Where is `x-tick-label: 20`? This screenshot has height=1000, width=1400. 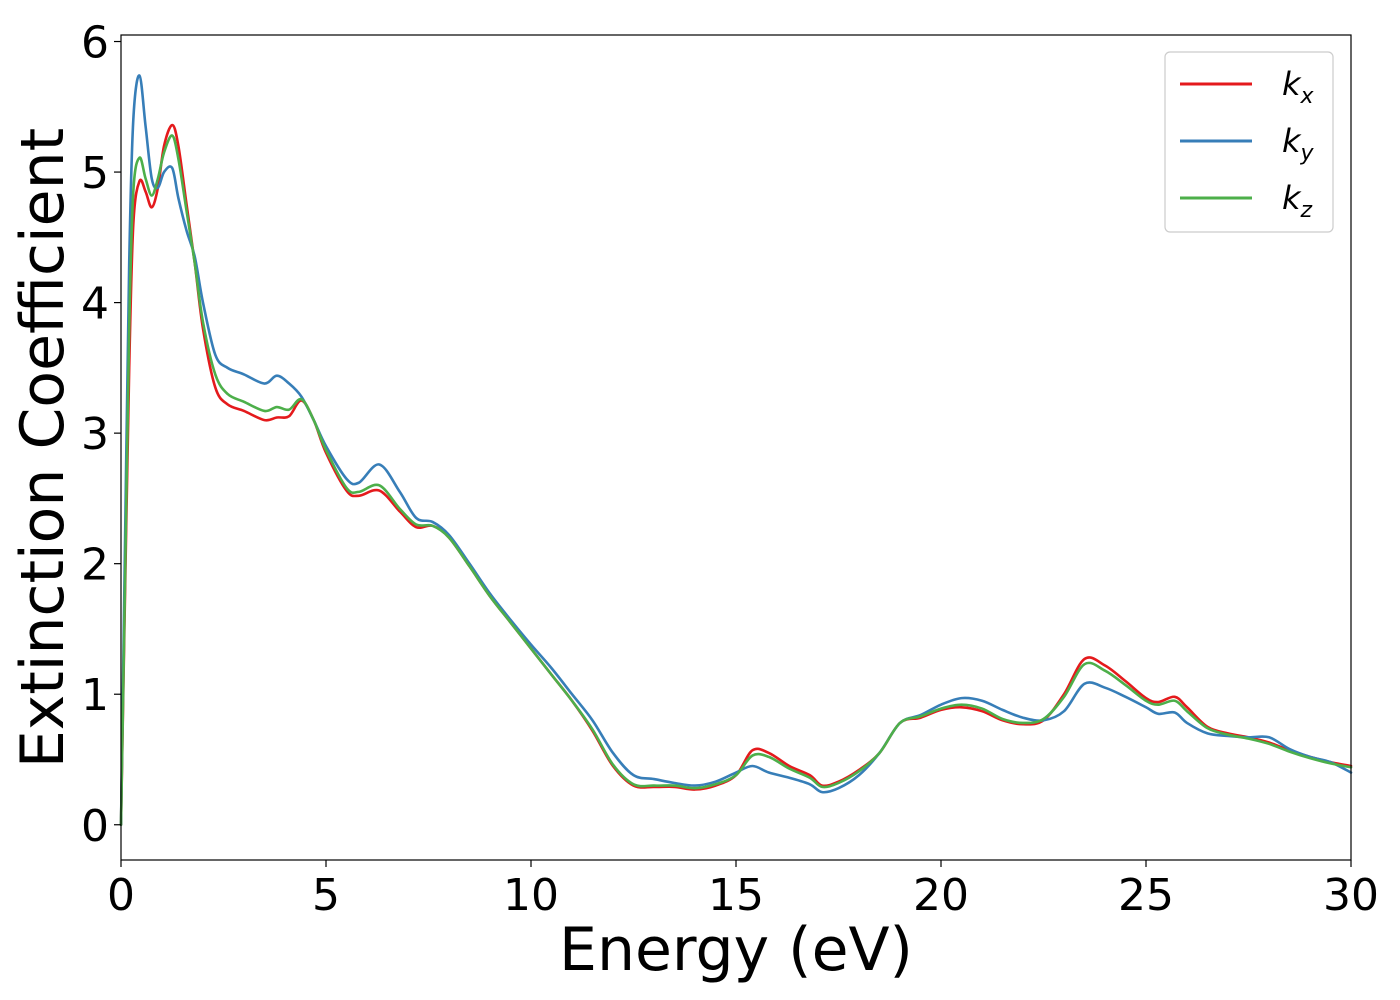 x-tick-label: 20 is located at coordinates (941, 895).